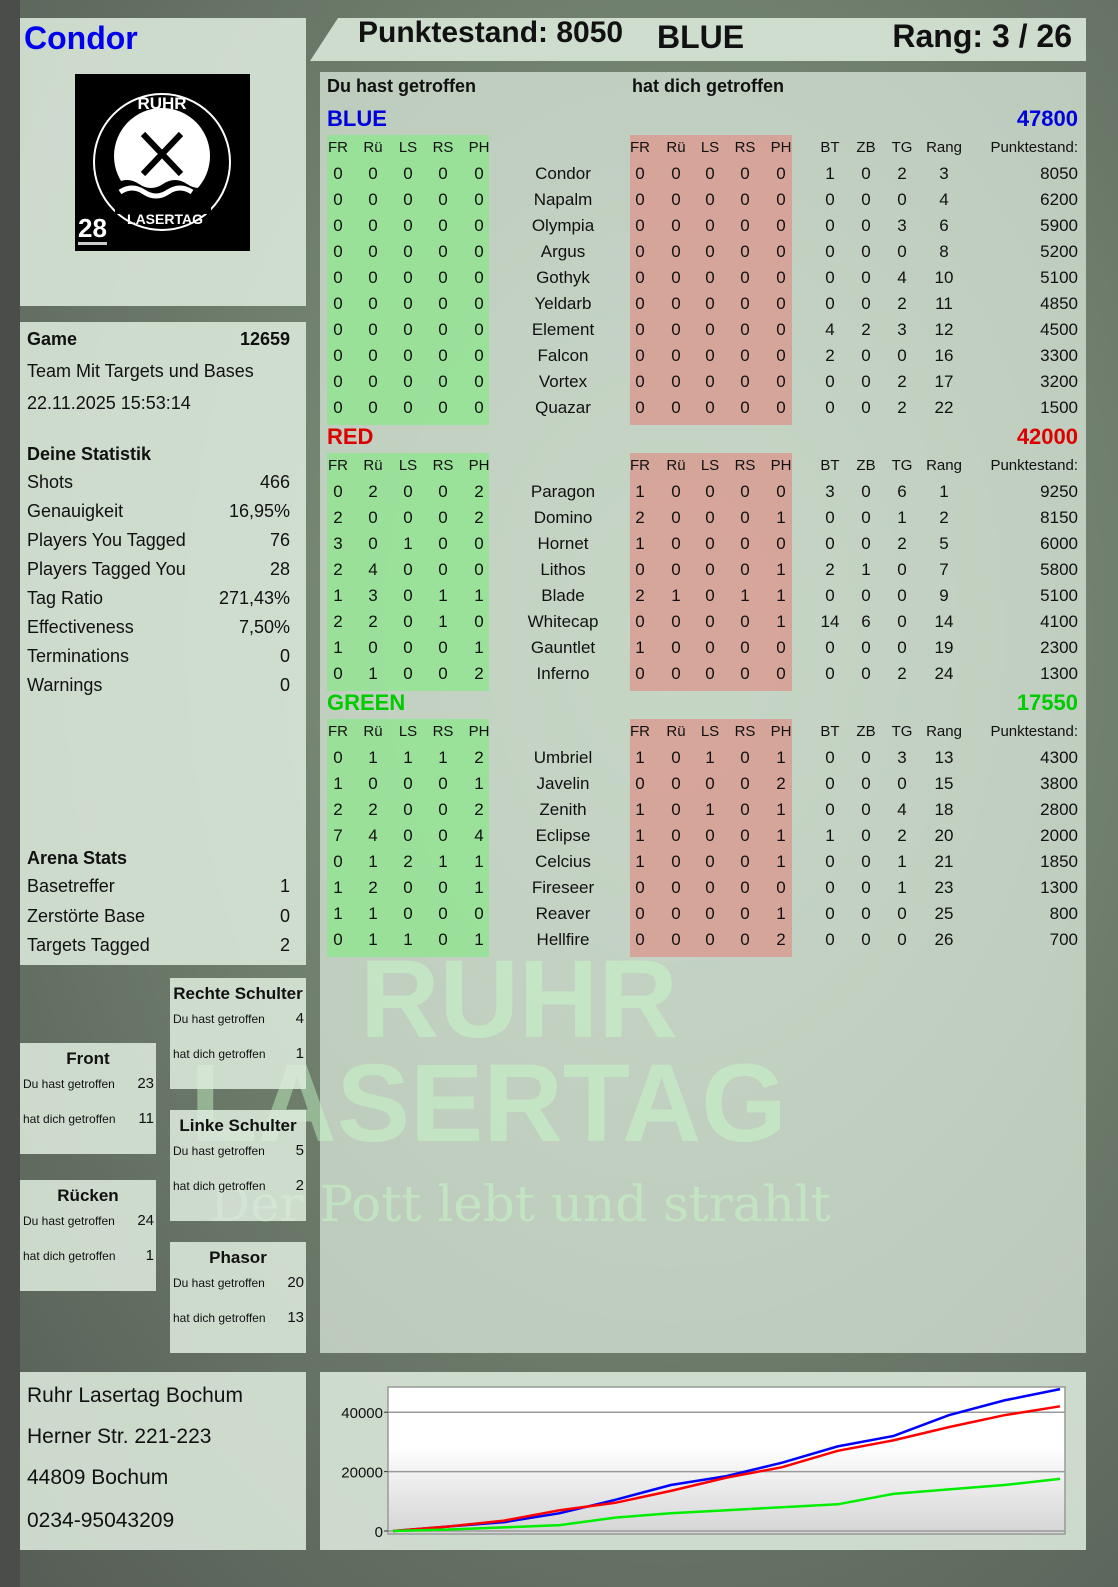 The height and width of the screenshot is (1587, 1118). What do you see at coordinates (479, 731) in the screenshot?
I see `hit-col-header: PH` at bounding box center [479, 731].